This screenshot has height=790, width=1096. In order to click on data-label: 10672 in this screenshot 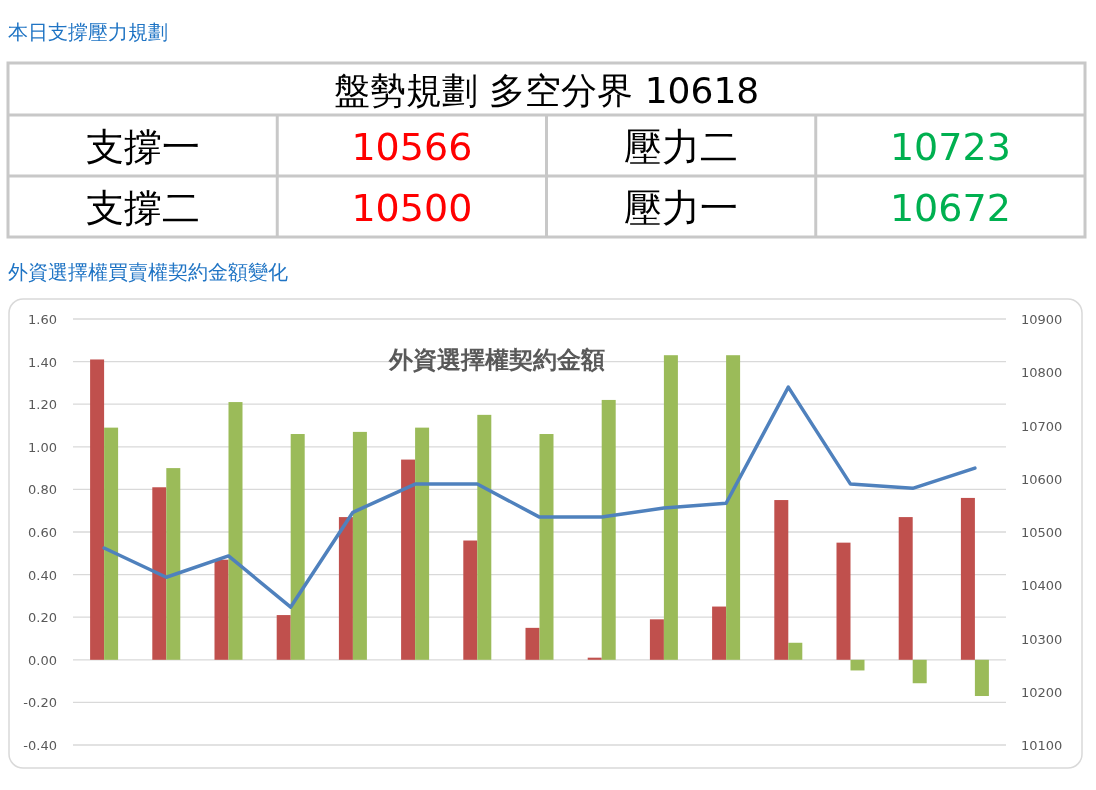, I will do `click(950, 207)`.